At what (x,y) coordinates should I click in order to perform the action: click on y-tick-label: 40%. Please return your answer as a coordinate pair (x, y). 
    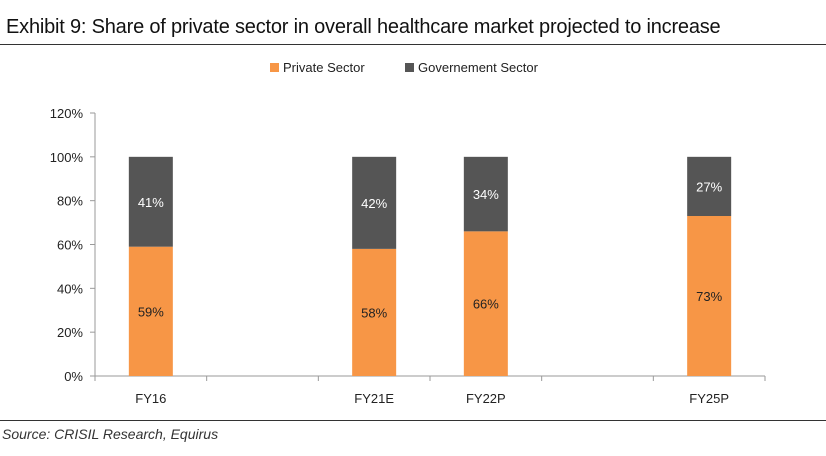
    Looking at the image, I should click on (70, 288).